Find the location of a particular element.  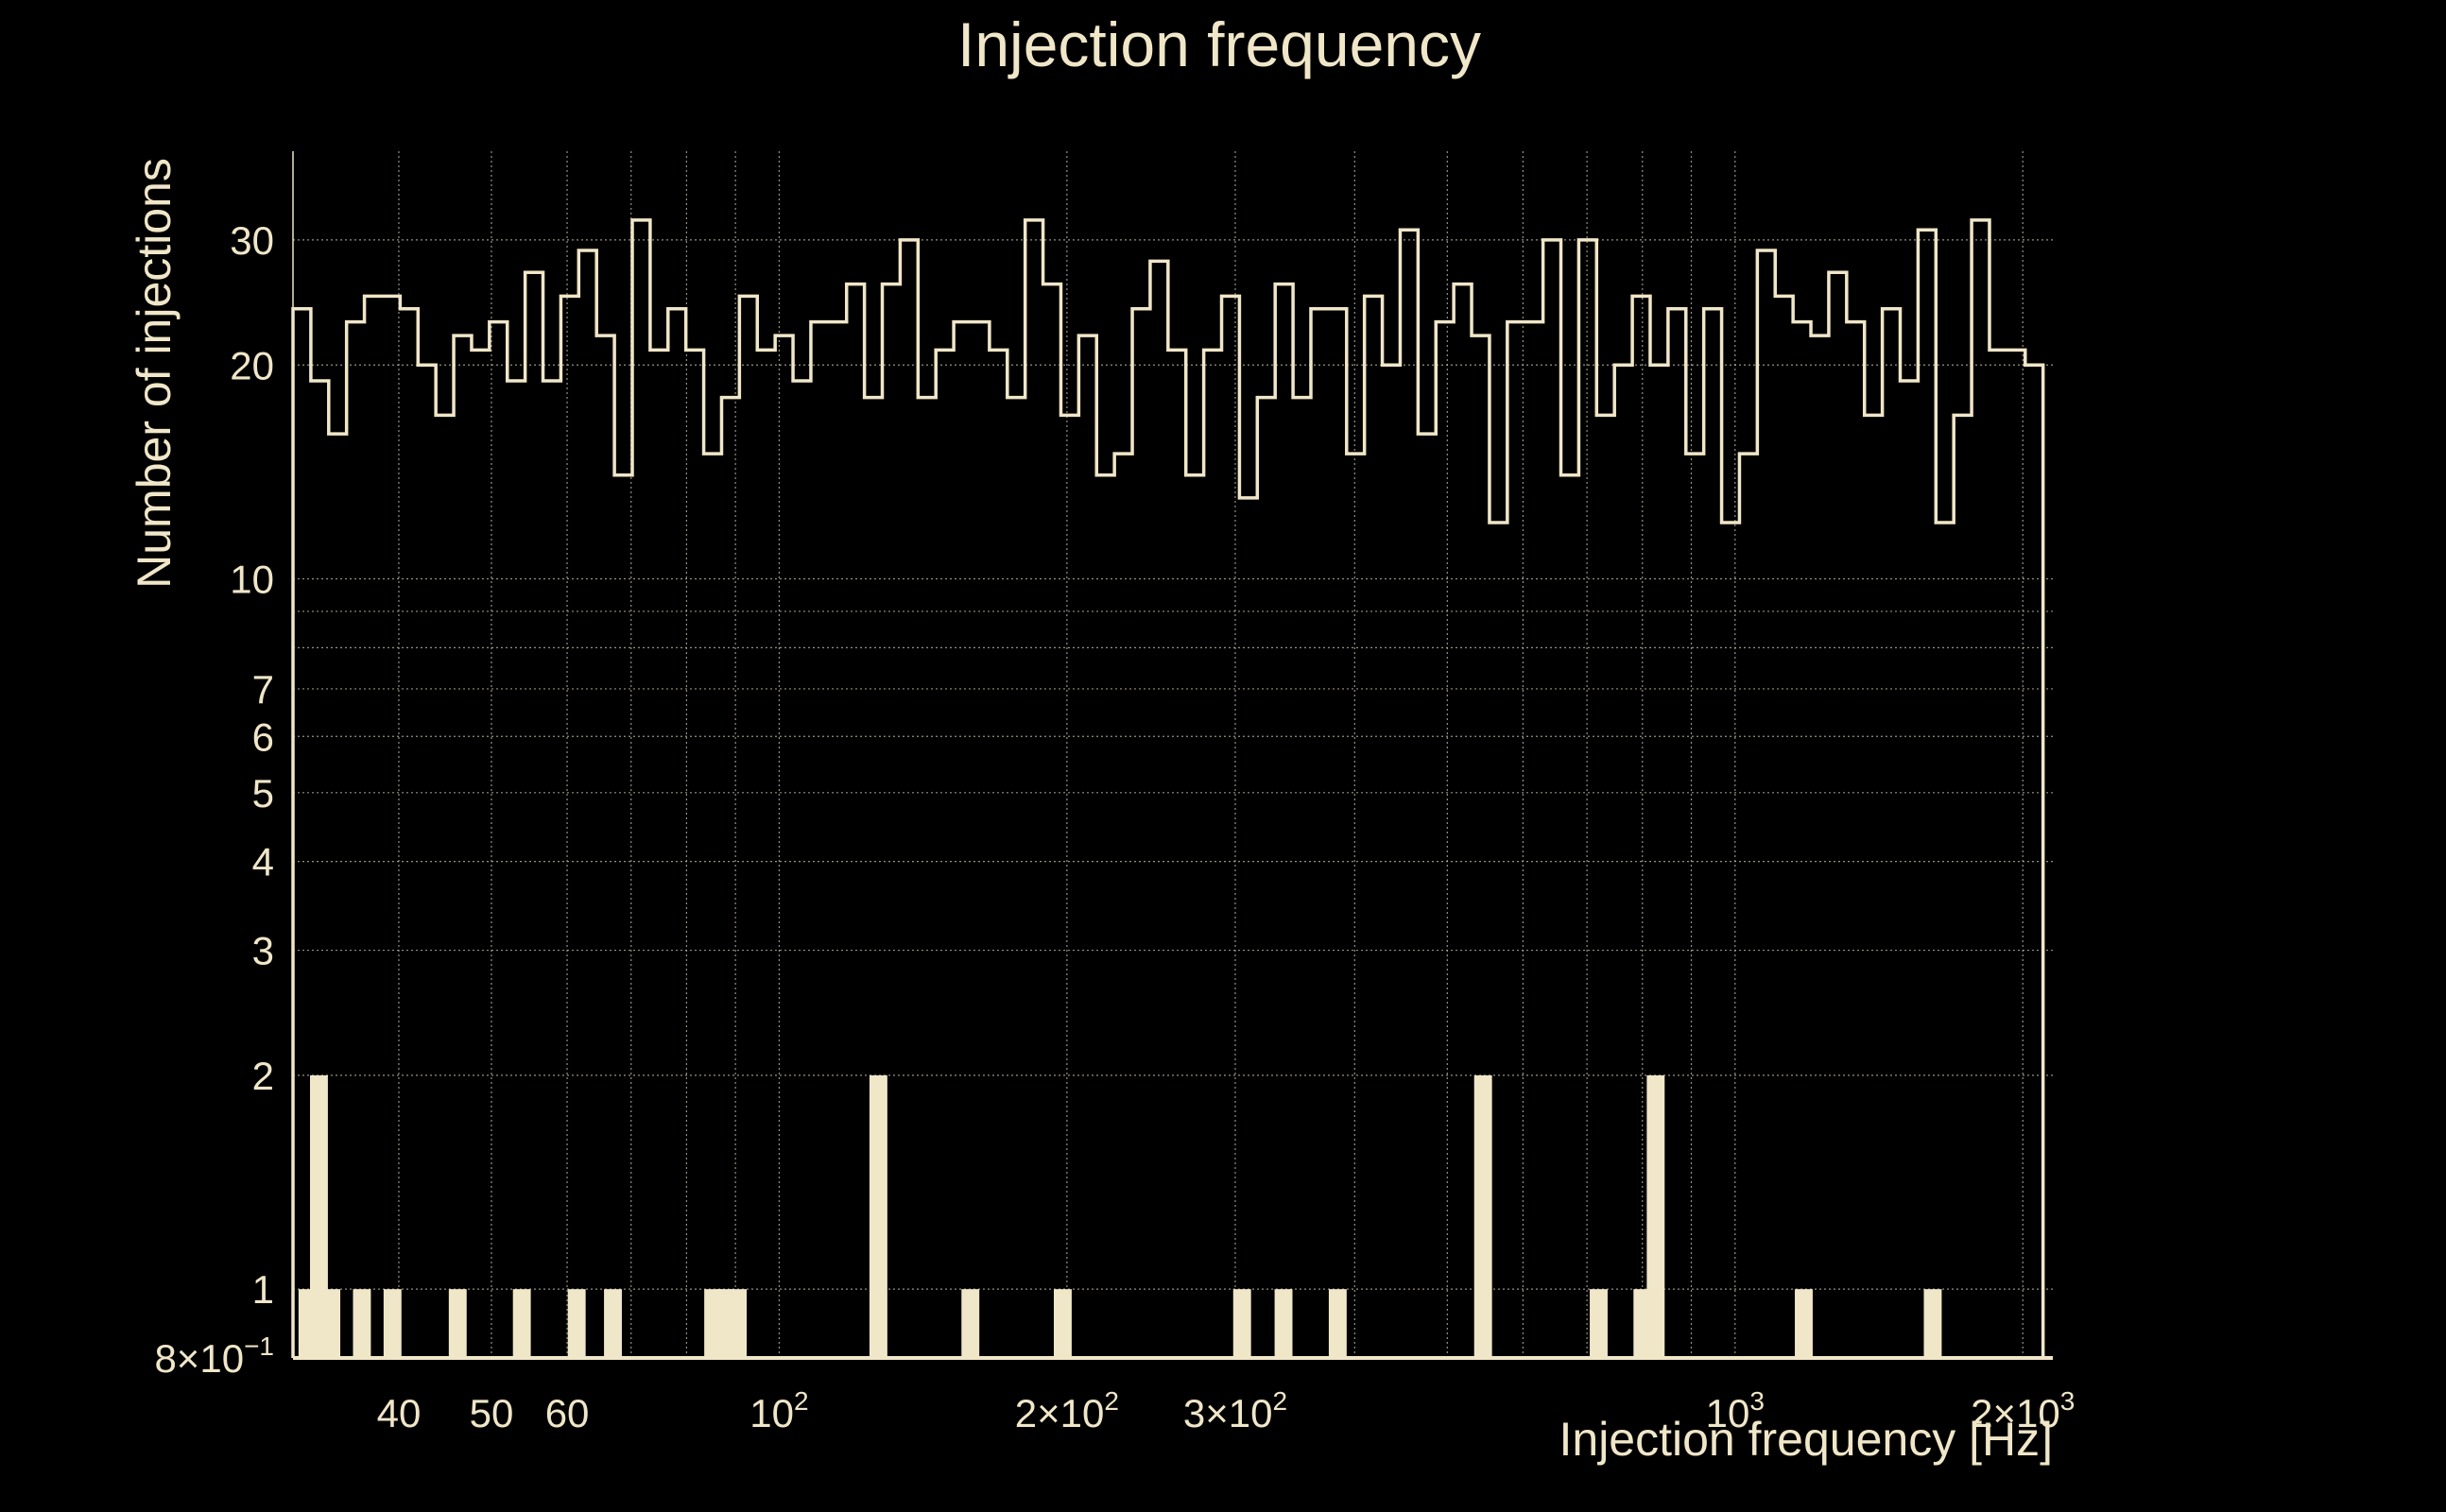

y-tick-label: 1 is located at coordinates (263, 1289).